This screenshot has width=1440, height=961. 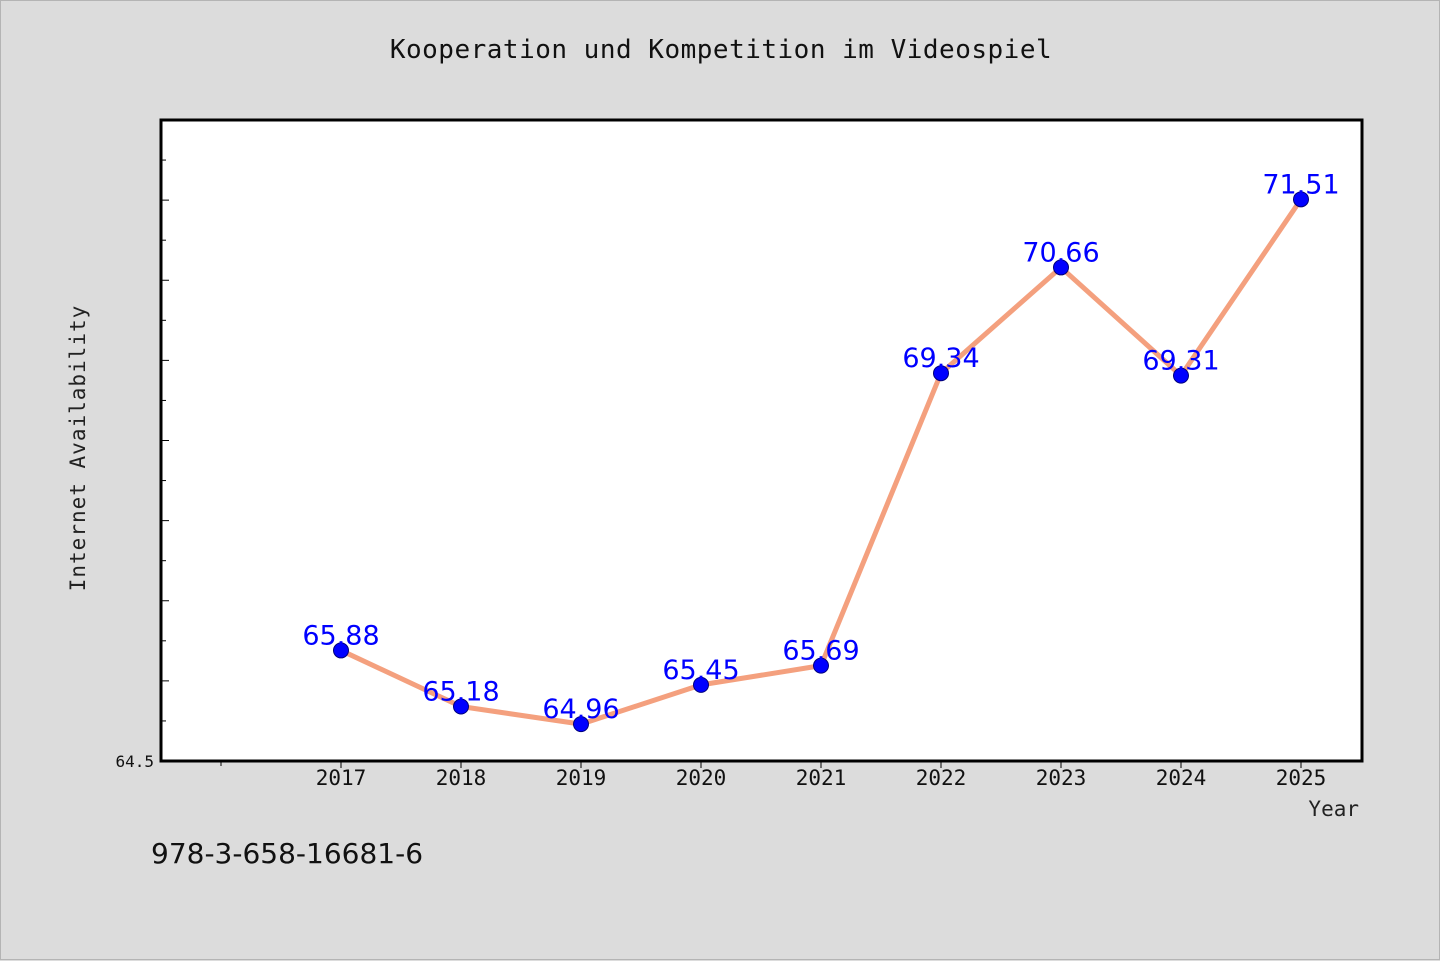 I want to click on x-axis-label: Year, so click(x=1333, y=809).